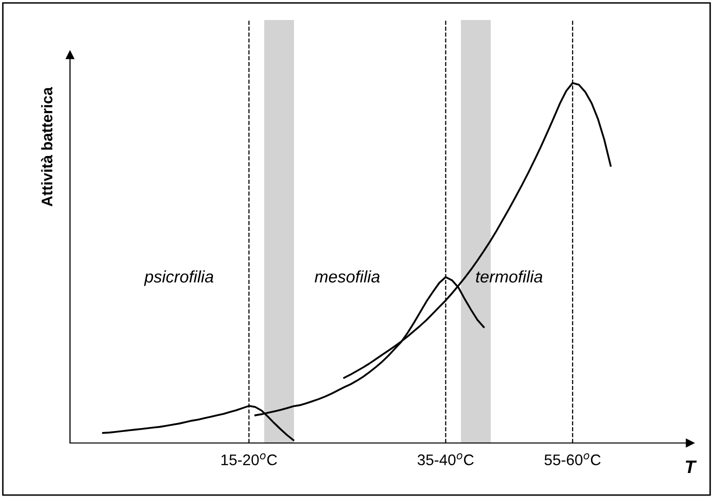  What do you see at coordinates (347, 276) in the screenshot?
I see `annotation: mesofilia` at bounding box center [347, 276].